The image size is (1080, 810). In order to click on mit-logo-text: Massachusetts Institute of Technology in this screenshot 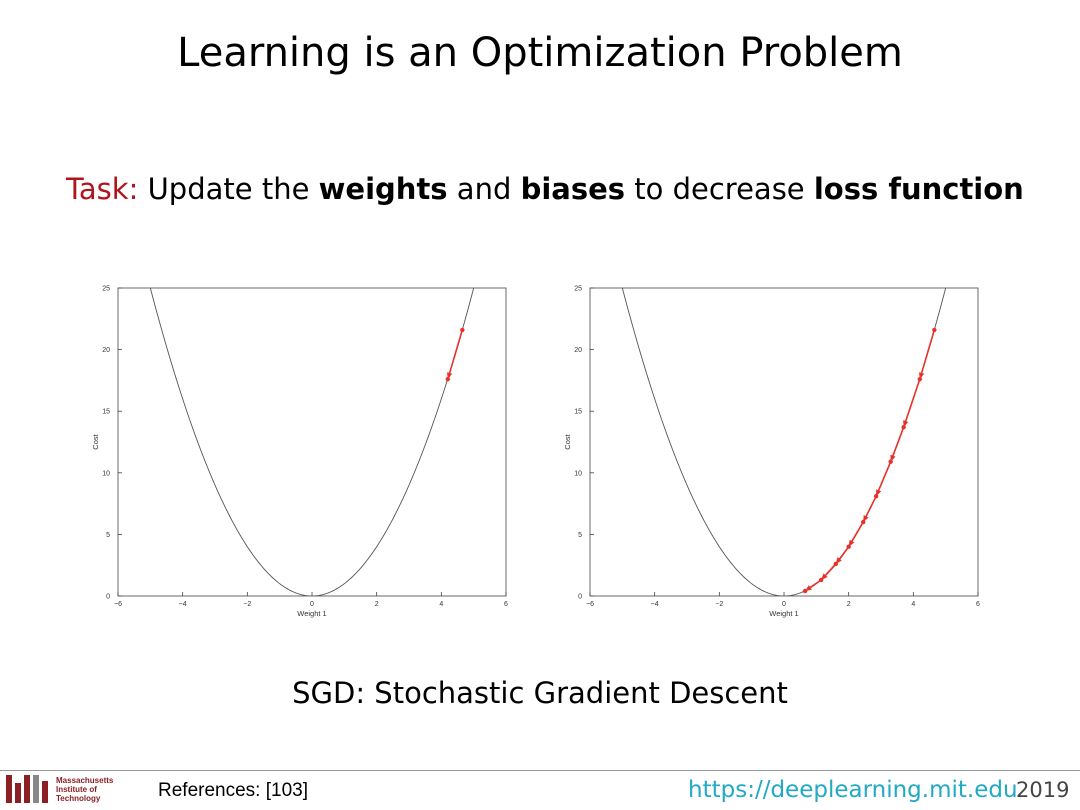, I will do `click(85, 789)`.